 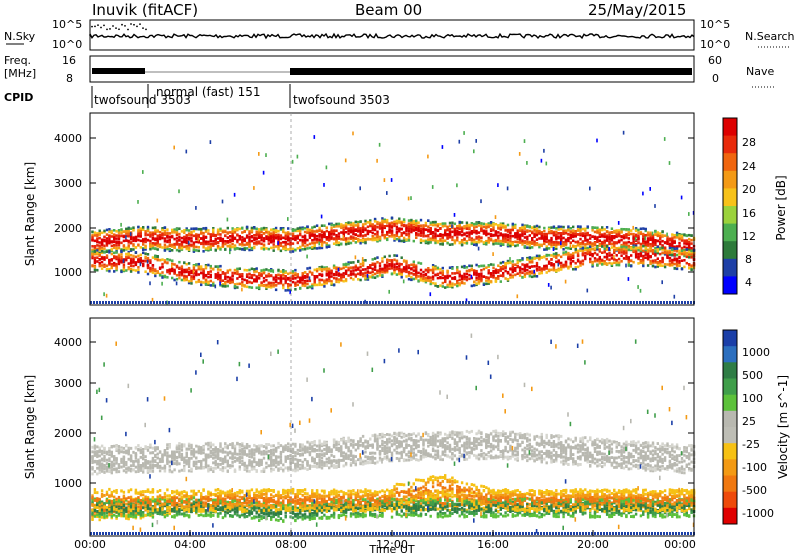 I want to click on power-ytick-2000: 2000, so click(x=68, y=228).